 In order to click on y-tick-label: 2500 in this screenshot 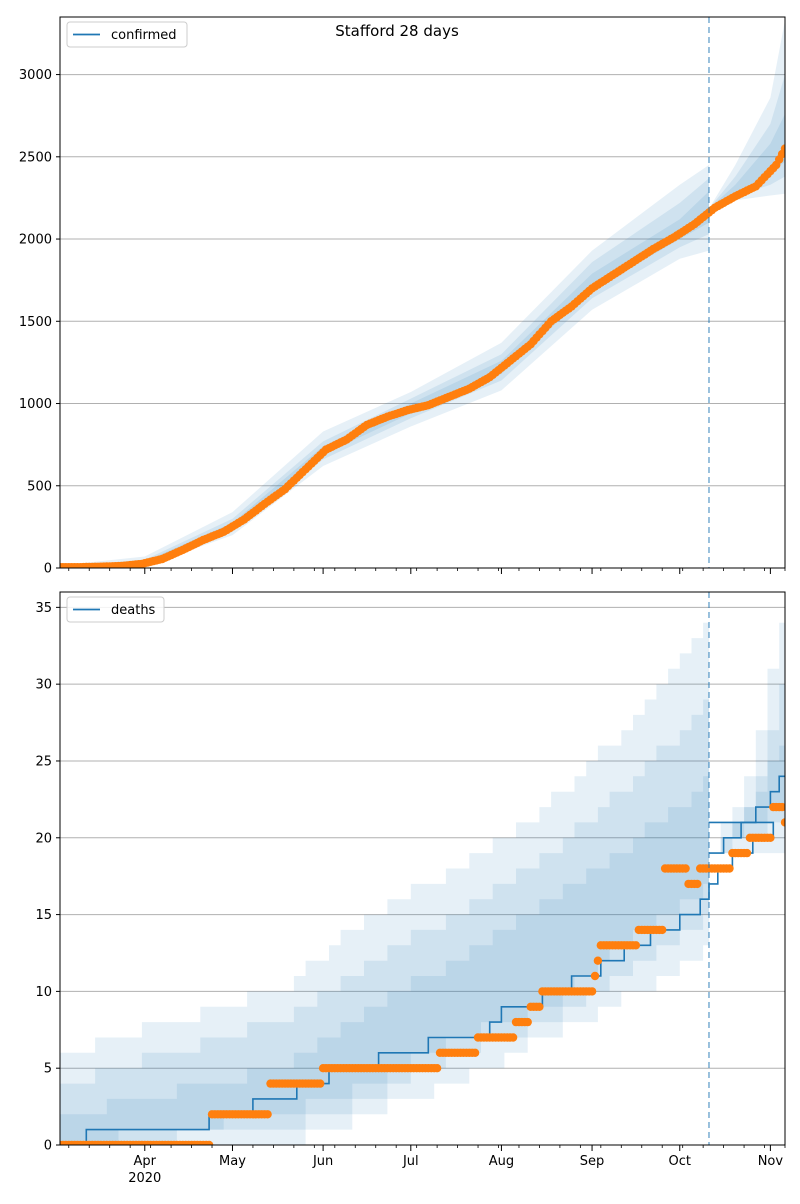, I will do `click(35, 157)`.